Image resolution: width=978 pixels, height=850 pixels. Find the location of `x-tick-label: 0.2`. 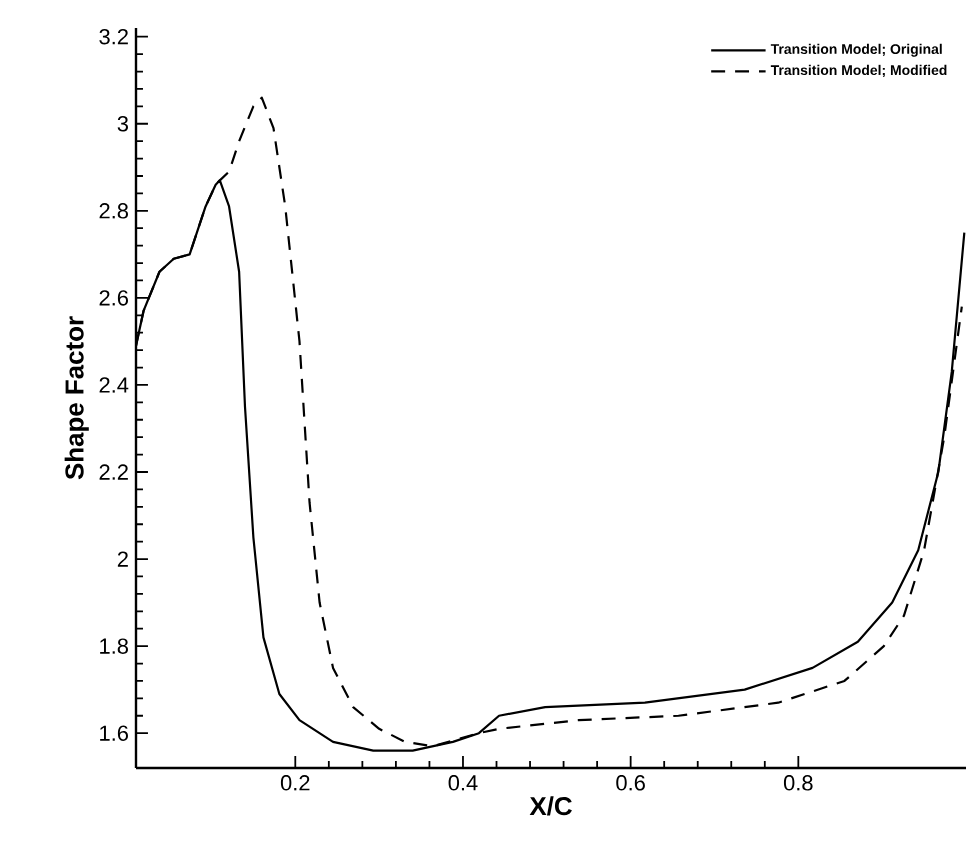

x-tick-label: 0.2 is located at coordinates (295, 783).